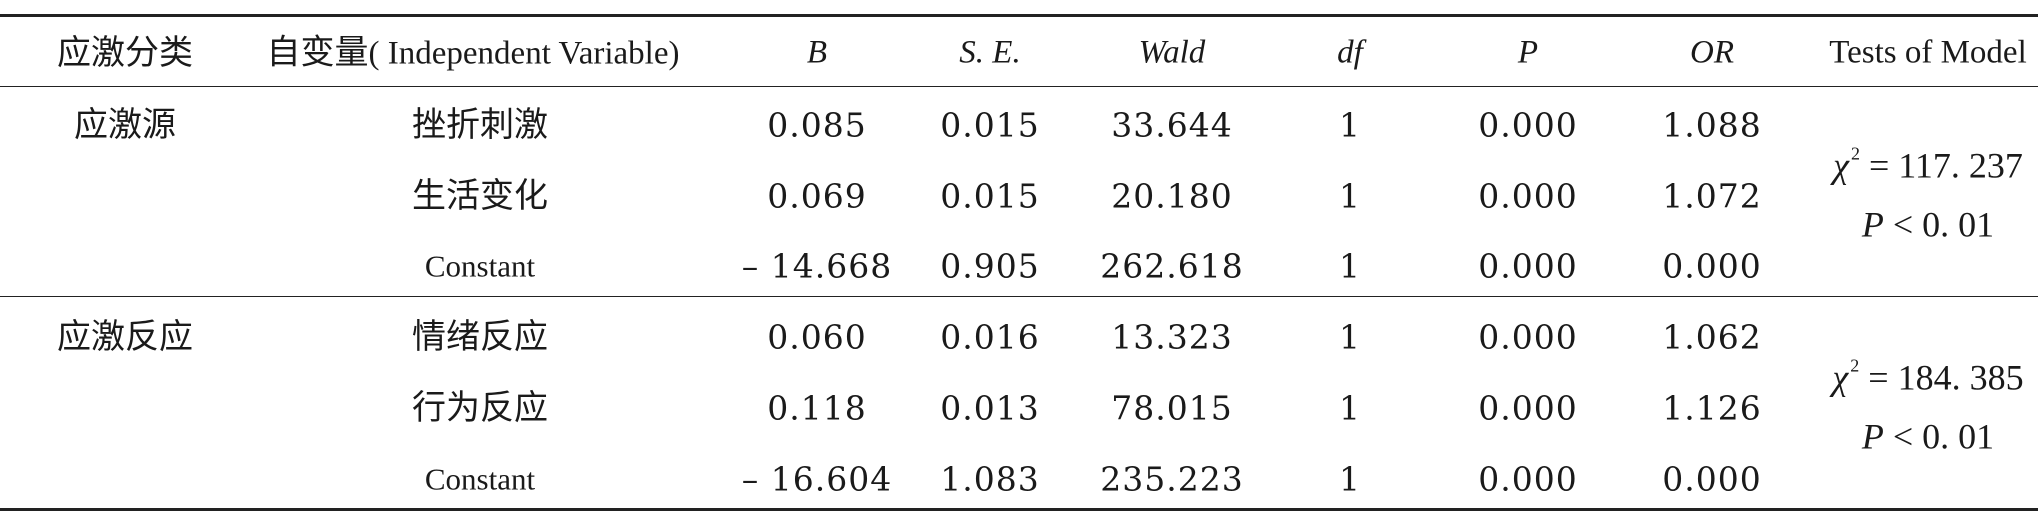  What do you see at coordinates (1172, 52) in the screenshot?
I see `header-wald: Wald` at bounding box center [1172, 52].